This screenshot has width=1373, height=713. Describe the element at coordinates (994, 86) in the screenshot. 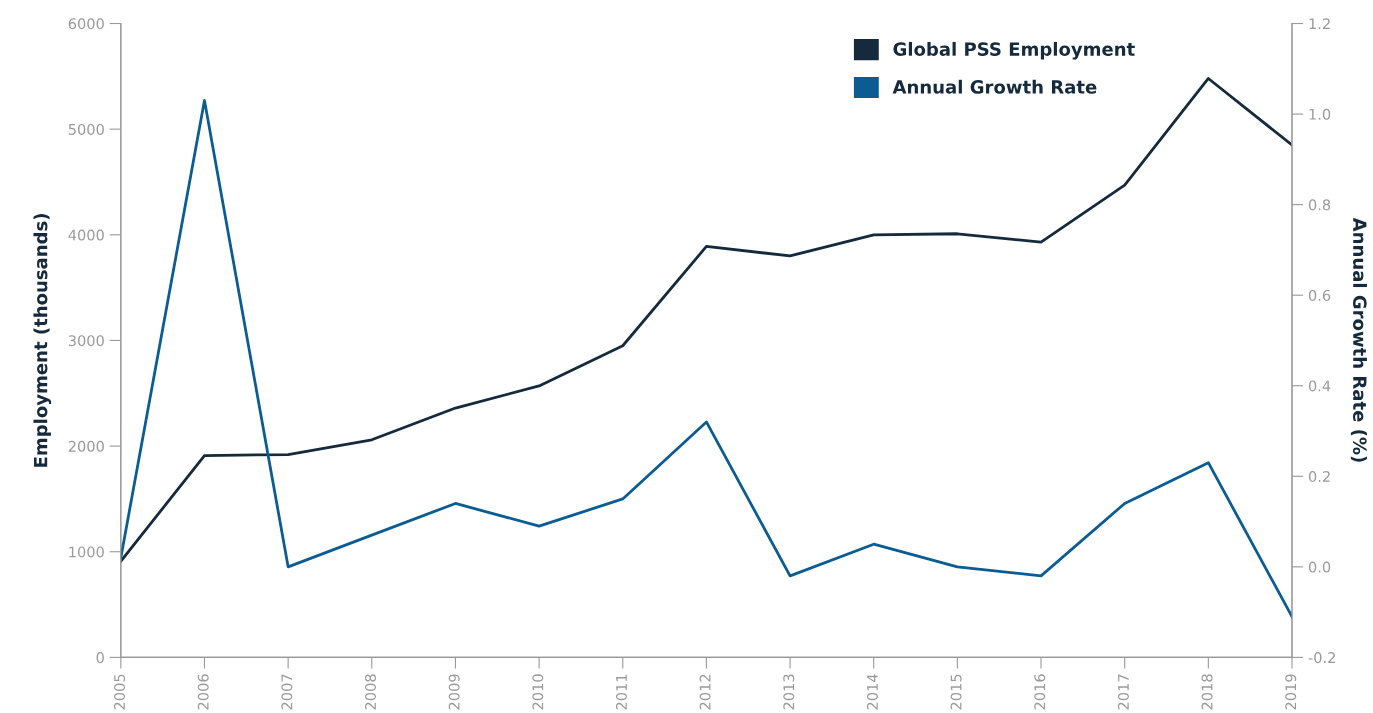

I see `legend-label: Annual Growth Rate` at that location.